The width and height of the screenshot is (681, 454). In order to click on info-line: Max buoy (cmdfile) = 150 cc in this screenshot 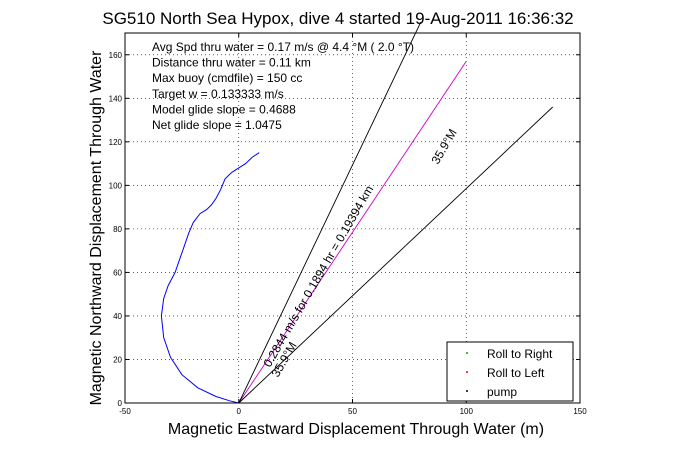, I will do `click(227, 78)`.